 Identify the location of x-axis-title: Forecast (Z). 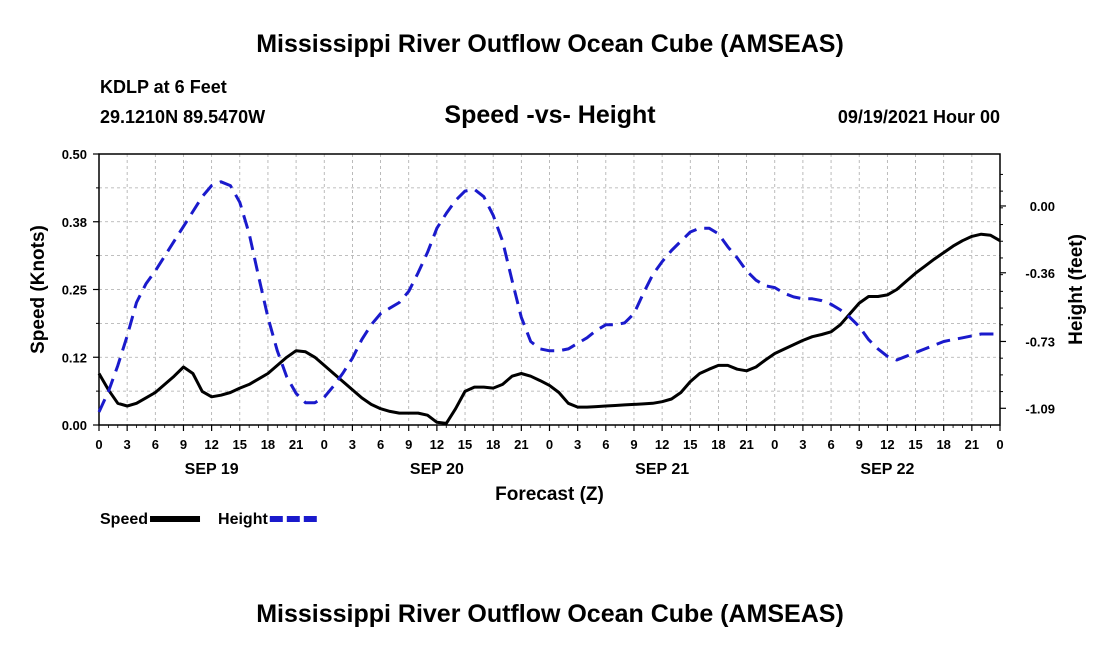
(549, 494).